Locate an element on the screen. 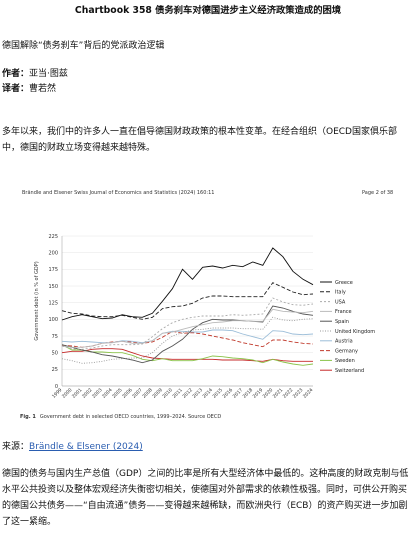 The width and height of the screenshot is (416, 546). x-tick-label: 2002 is located at coordinates (87, 393).